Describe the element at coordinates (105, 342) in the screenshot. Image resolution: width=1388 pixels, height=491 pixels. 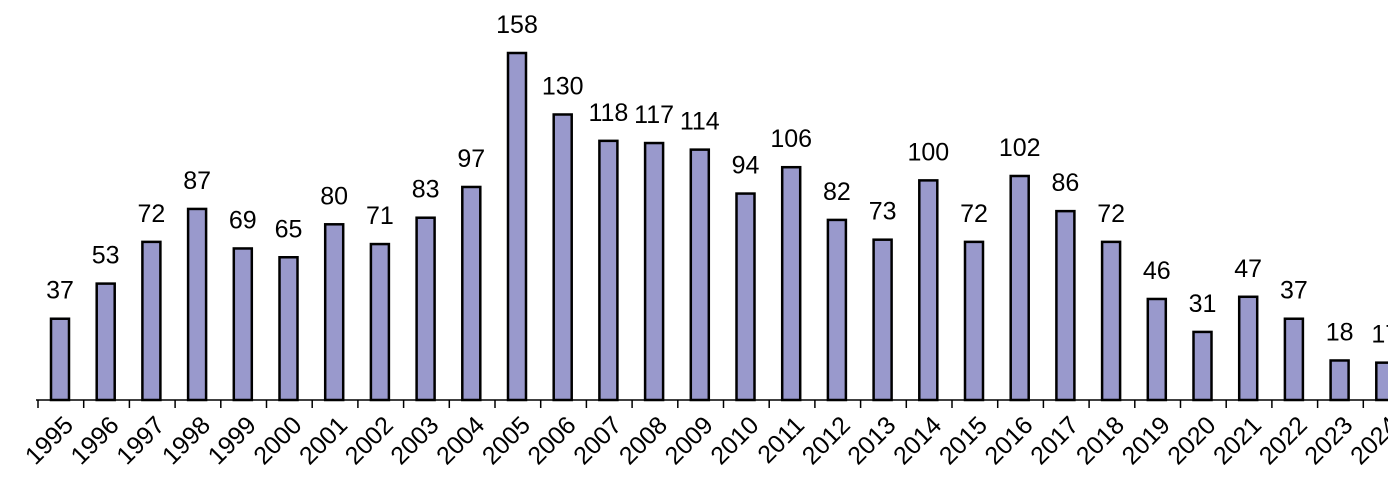
I see `bar-1996` at that location.